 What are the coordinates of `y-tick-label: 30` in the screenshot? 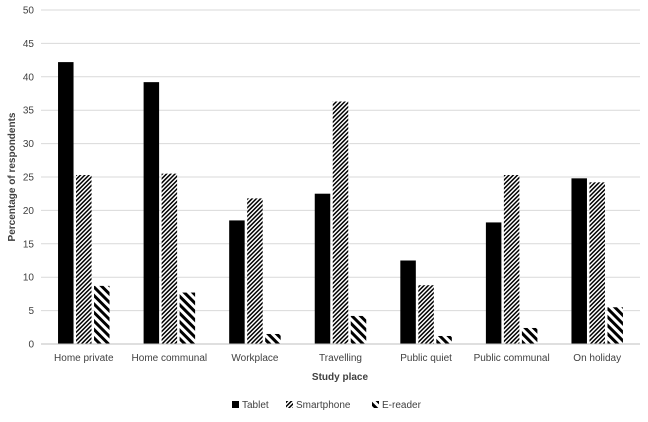 It's located at (29, 144).